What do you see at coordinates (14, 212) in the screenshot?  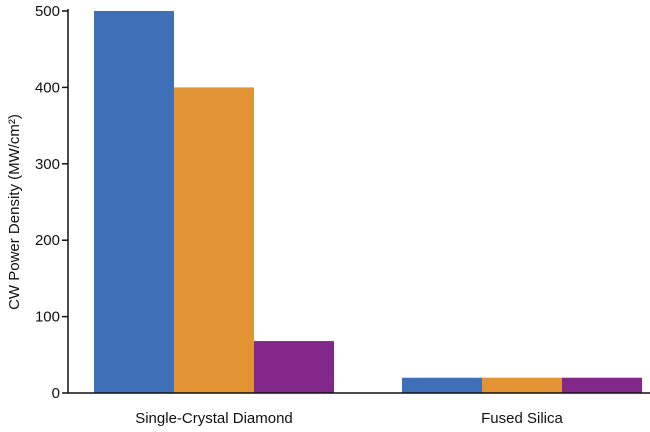 I see `y-axis-label: CW Power Density (MW/cm²)` at bounding box center [14, 212].